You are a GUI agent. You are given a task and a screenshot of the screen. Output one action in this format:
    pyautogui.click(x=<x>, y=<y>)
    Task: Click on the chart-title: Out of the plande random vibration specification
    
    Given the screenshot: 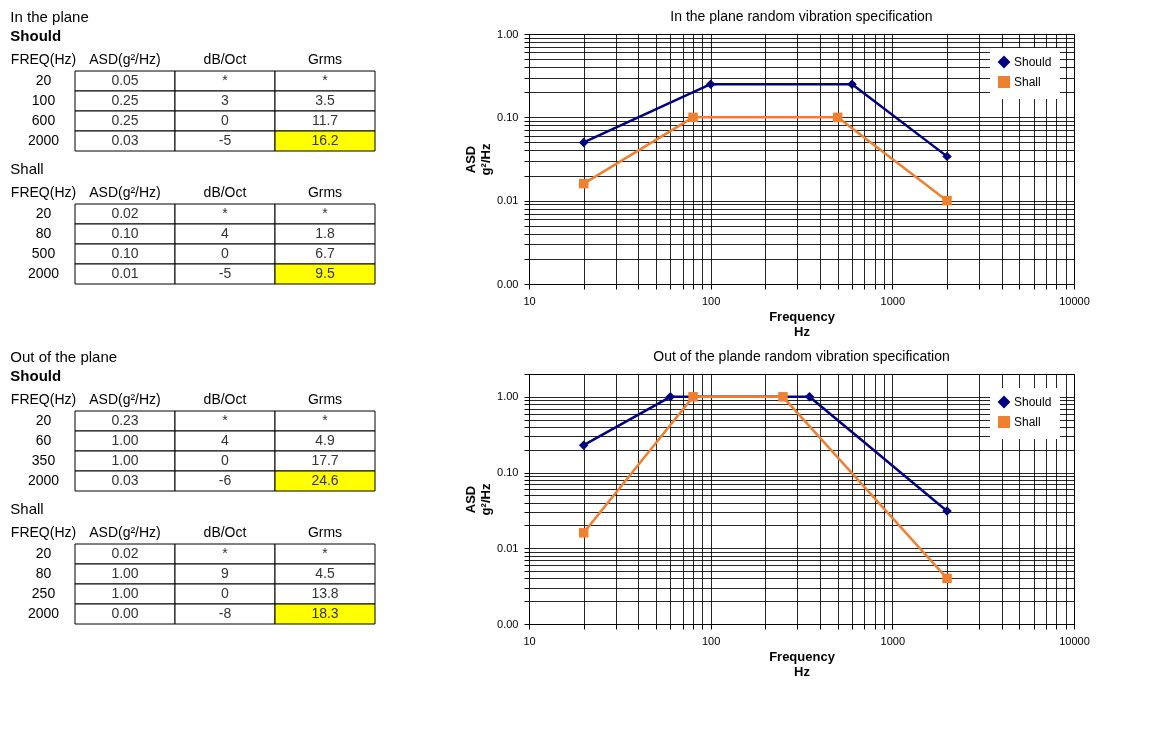 What is the action you would take?
    pyautogui.click(x=801, y=356)
    